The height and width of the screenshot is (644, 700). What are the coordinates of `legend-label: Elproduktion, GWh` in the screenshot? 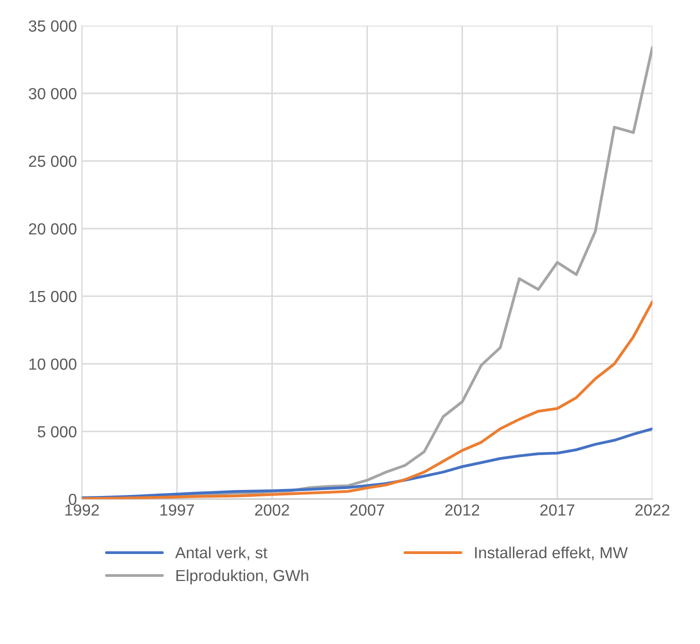 It's located at (242, 576).